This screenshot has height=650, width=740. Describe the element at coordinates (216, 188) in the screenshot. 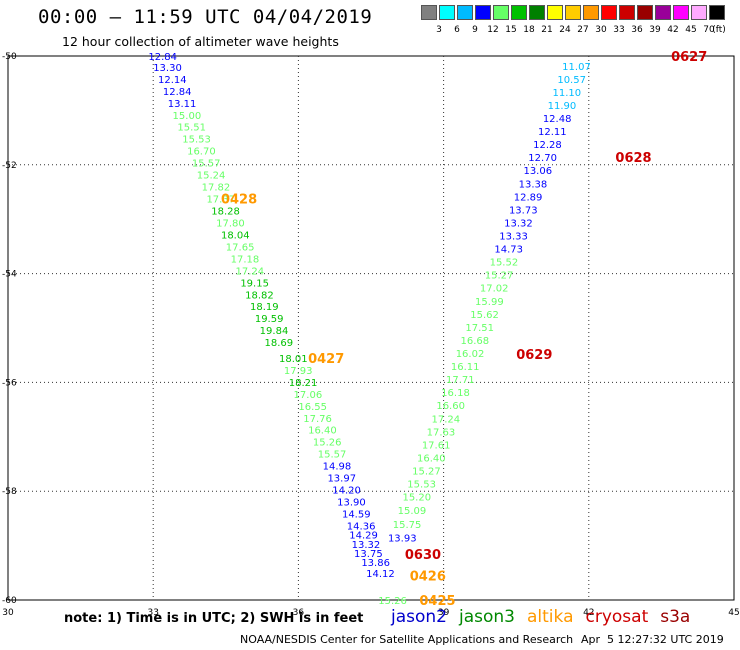

I see `swh-value-label: 17.82` at that location.